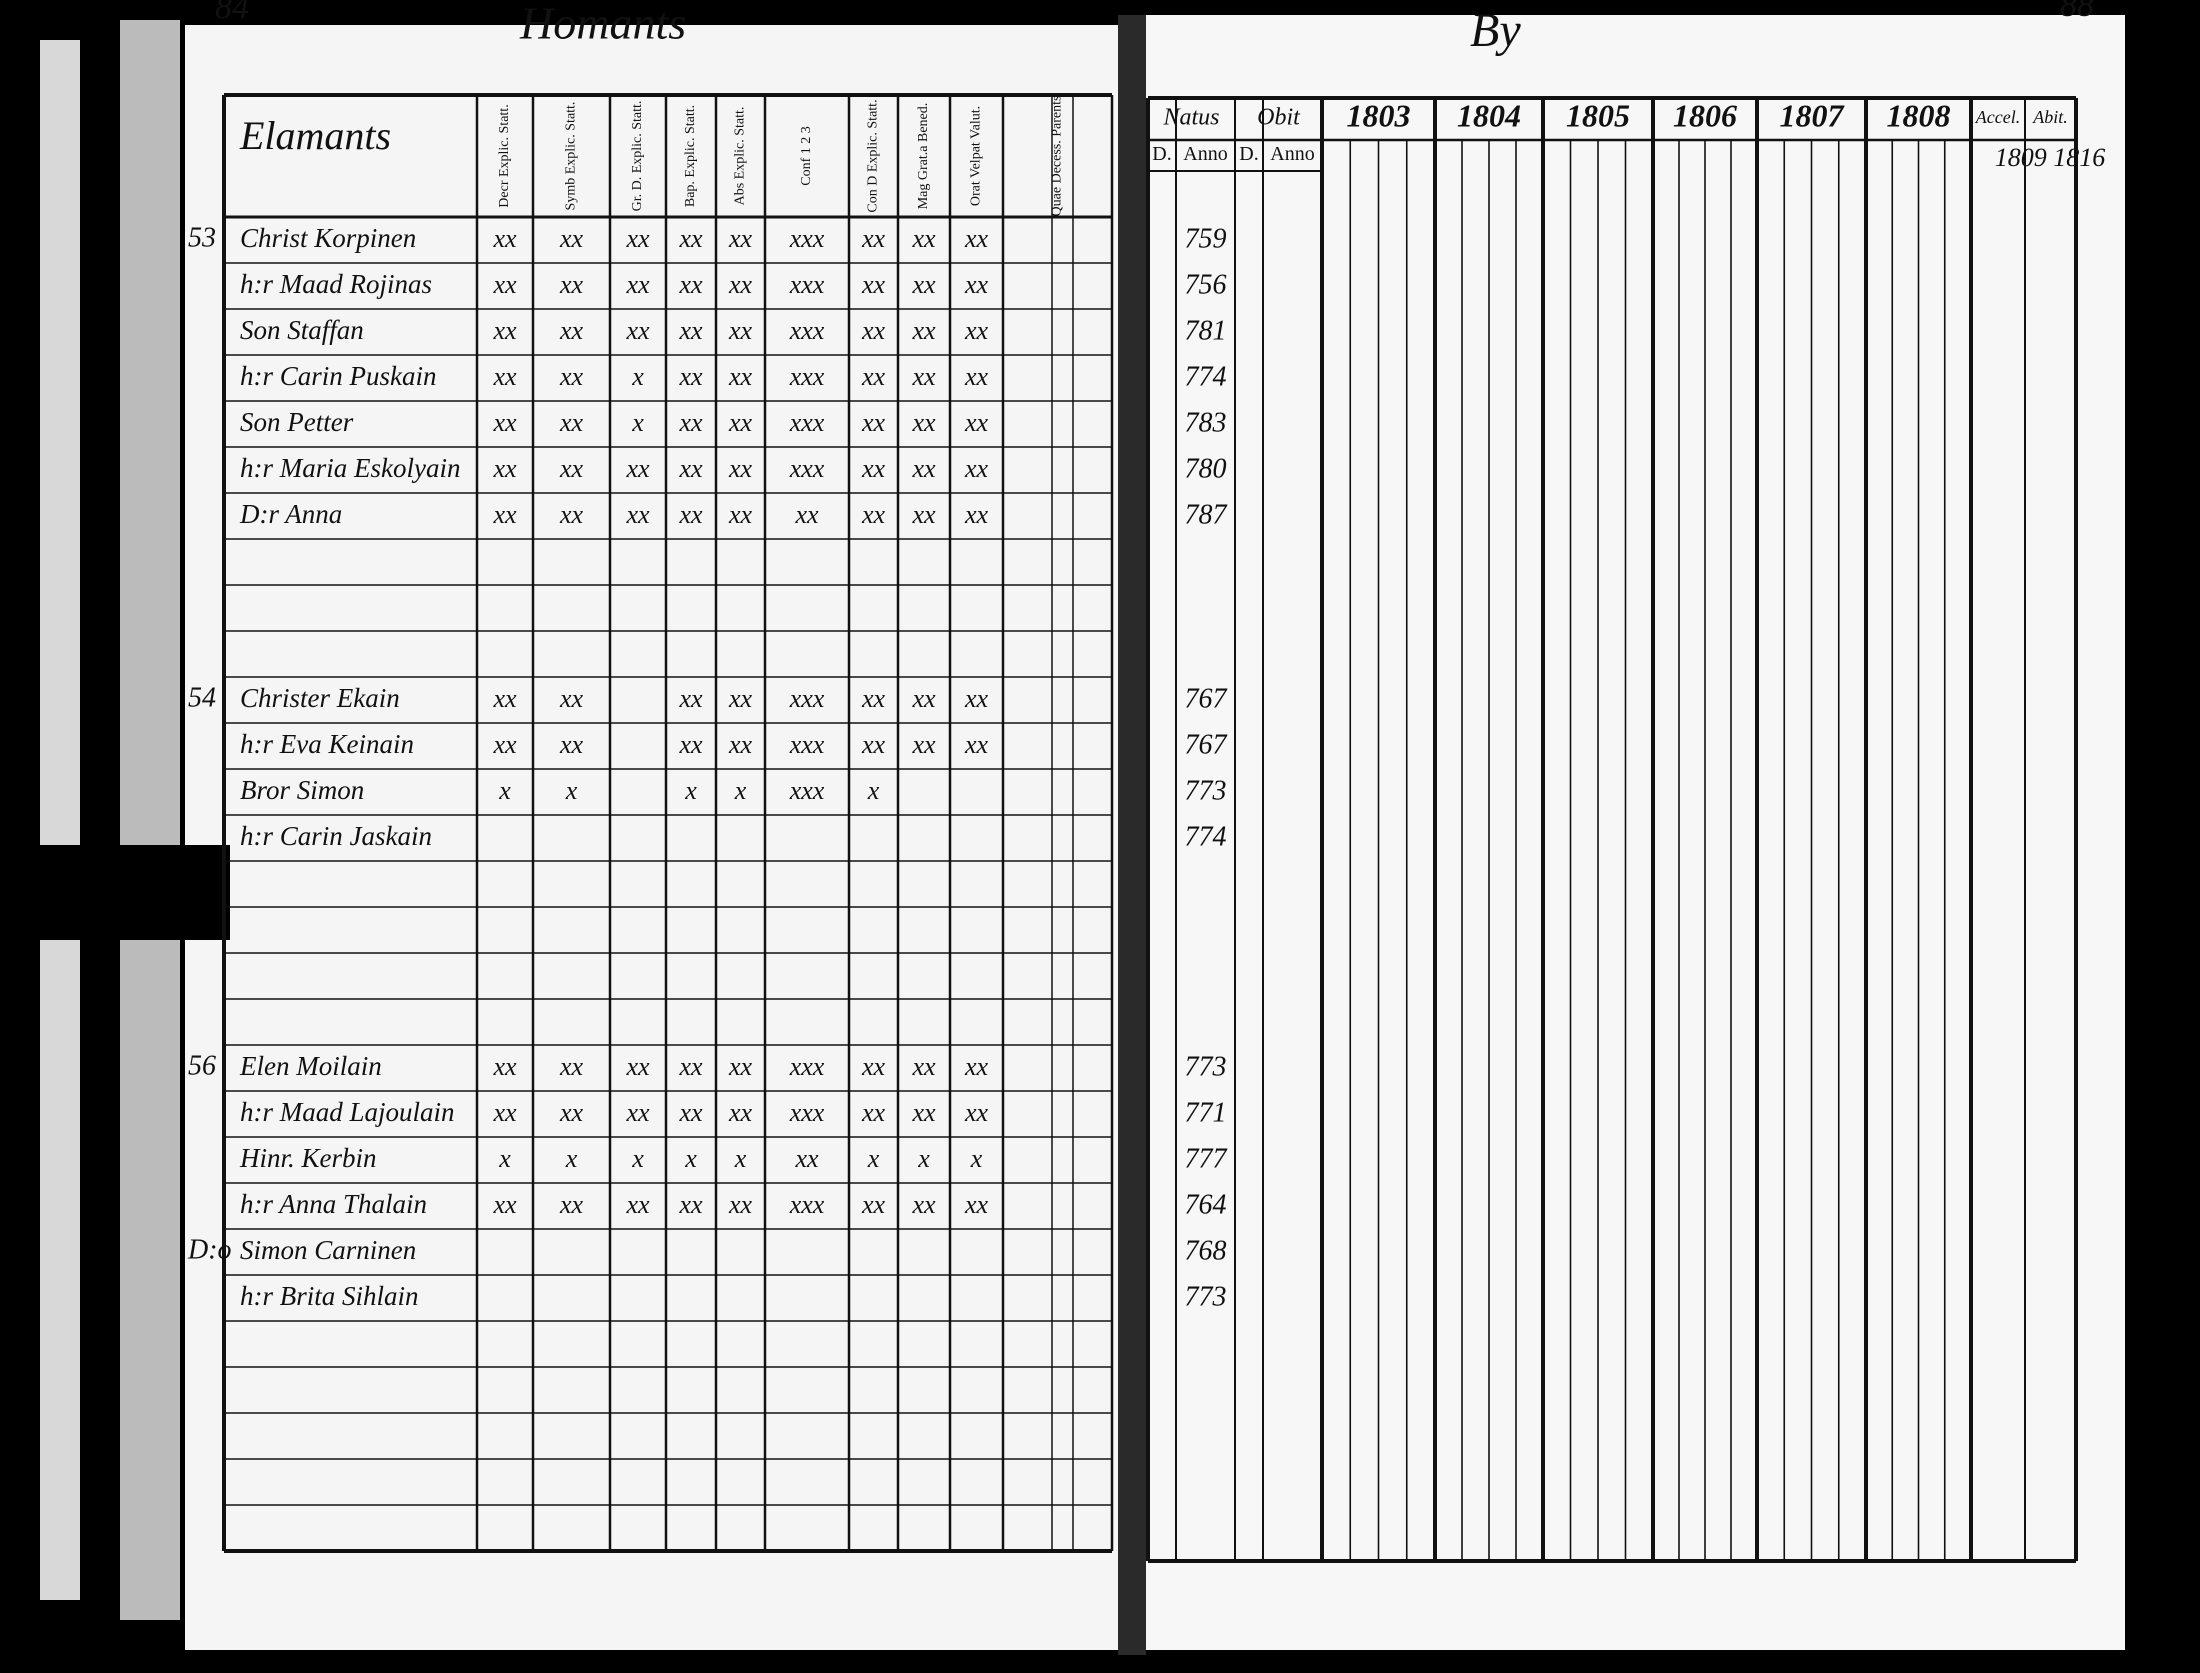  What do you see at coordinates (115, 892) in the screenshot?
I see `clip-shadow` at bounding box center [115, 892].